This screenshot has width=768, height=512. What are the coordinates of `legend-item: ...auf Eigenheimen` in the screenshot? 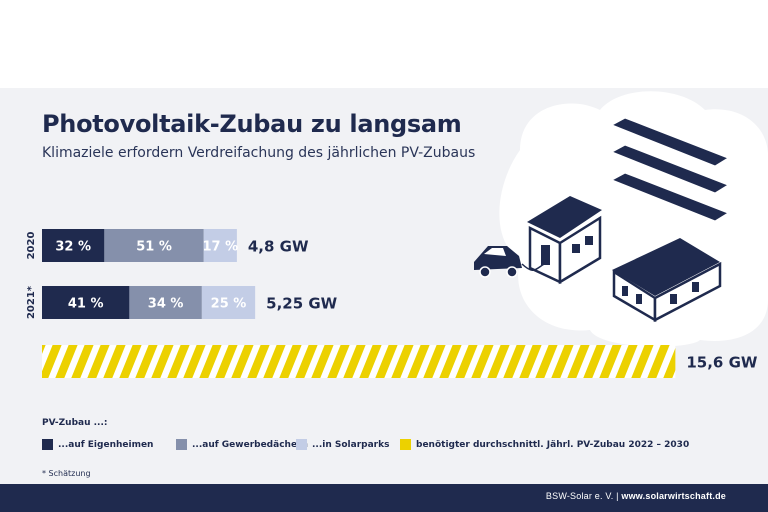 It's located at (97, 444).